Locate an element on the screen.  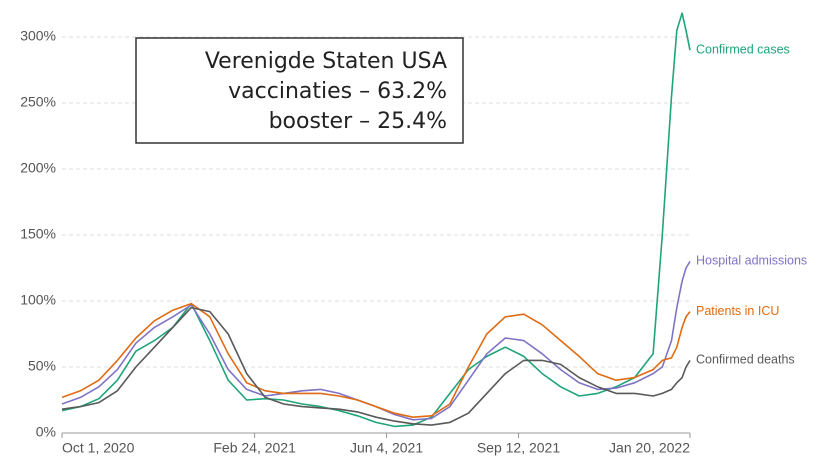
annotation: vaccinaties – 63.2% is located at coordinates (337, 91).